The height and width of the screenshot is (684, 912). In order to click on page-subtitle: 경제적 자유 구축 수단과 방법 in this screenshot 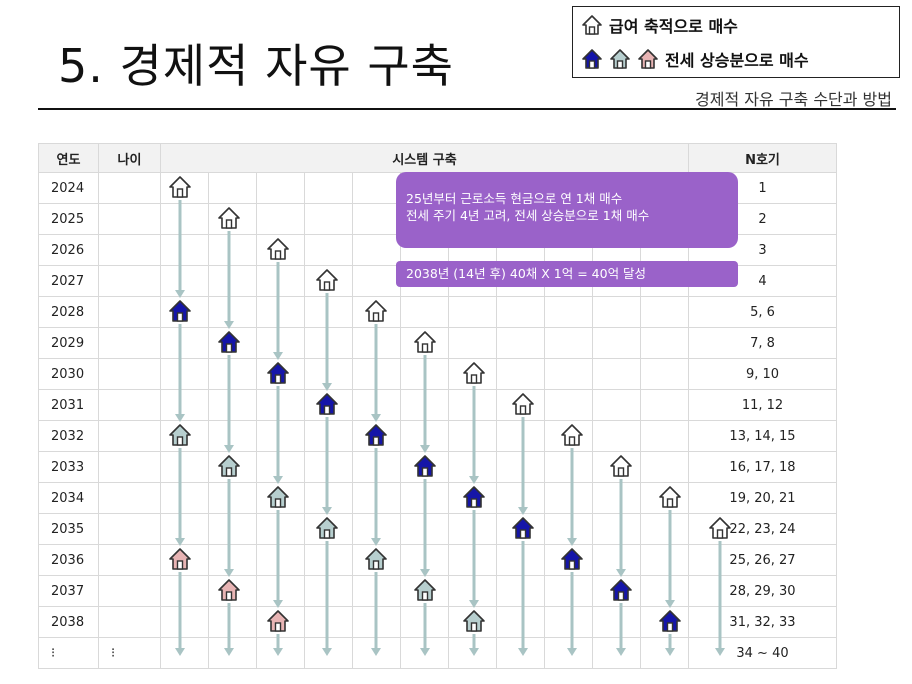, I will do `click(793, 99)`.